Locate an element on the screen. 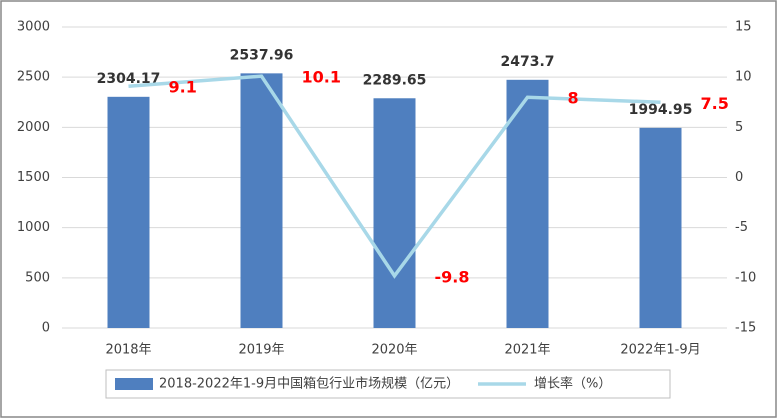 The image size is (778, 419). y-tick-label: 1500 is located at coordinates (33, 177).